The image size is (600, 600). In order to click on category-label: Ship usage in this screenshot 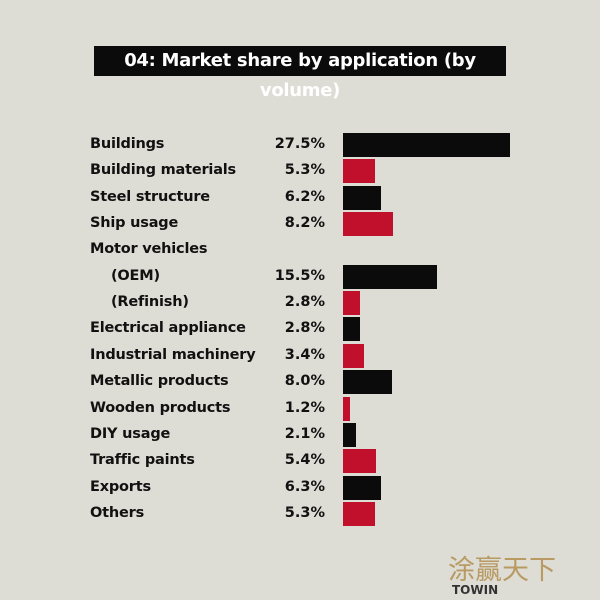, I will do `click(134, 223)`.